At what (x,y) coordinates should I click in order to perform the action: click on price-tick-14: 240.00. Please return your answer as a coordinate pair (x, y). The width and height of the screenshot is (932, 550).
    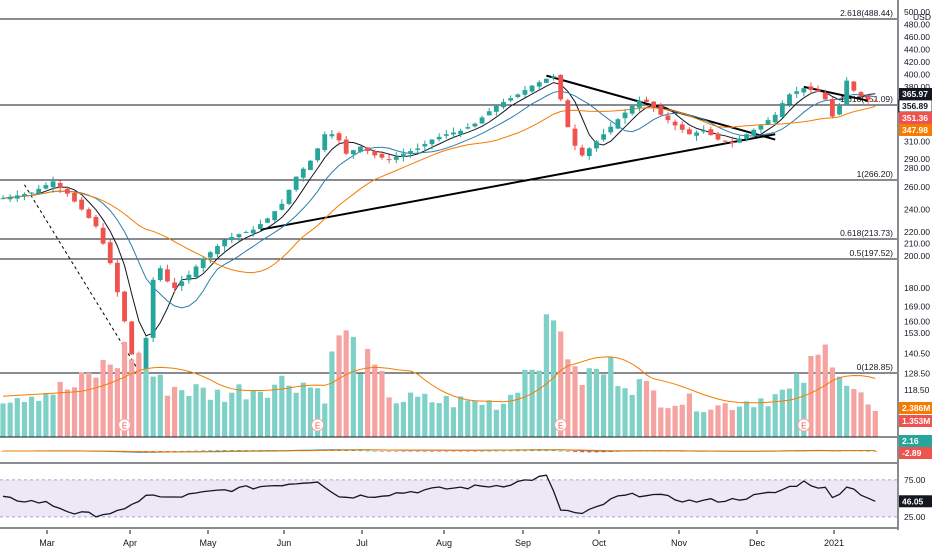
    Looking at the image, I should click on (917, 209).